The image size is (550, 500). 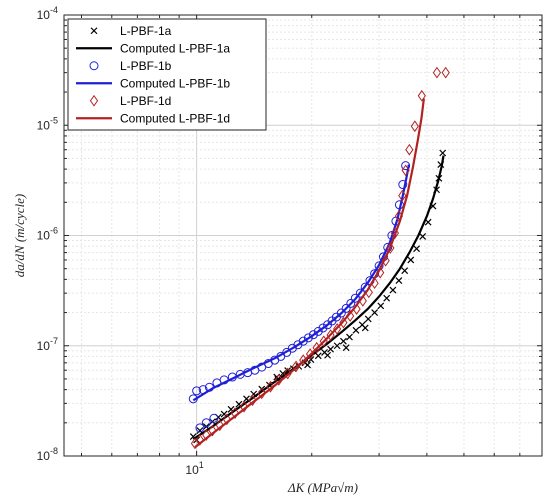 I want to click on legend-label: Computed L-PBF-1b, so click(x=175, y=83).